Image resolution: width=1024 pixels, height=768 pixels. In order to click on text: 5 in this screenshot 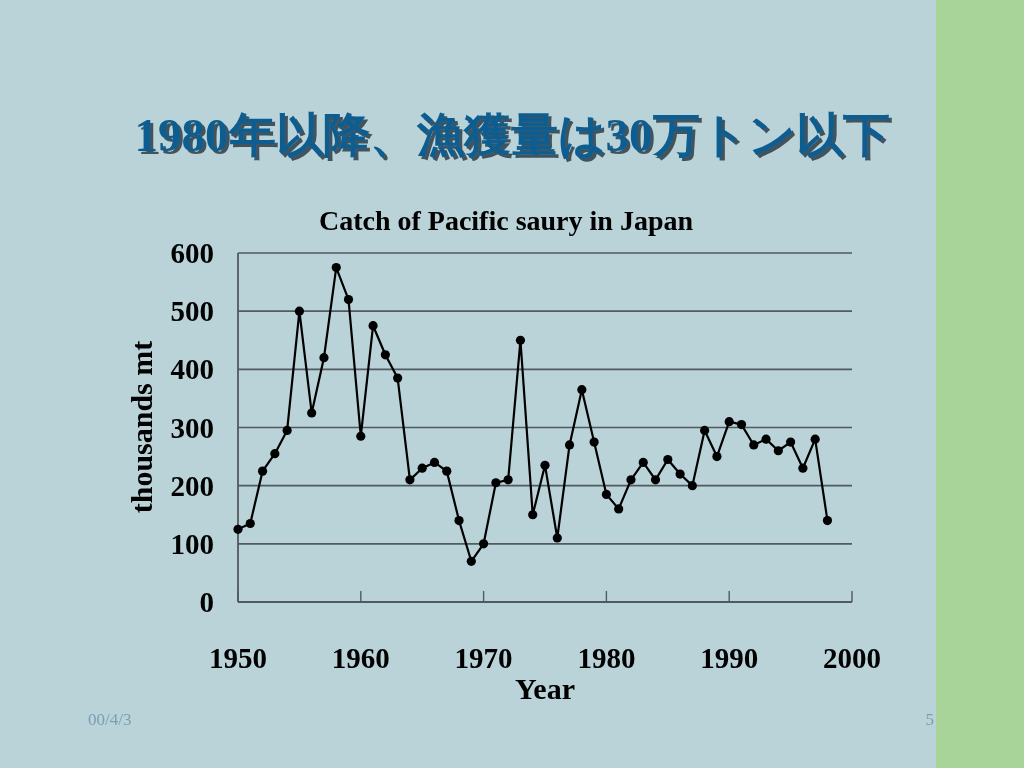, I will do `click(929, 719)`.